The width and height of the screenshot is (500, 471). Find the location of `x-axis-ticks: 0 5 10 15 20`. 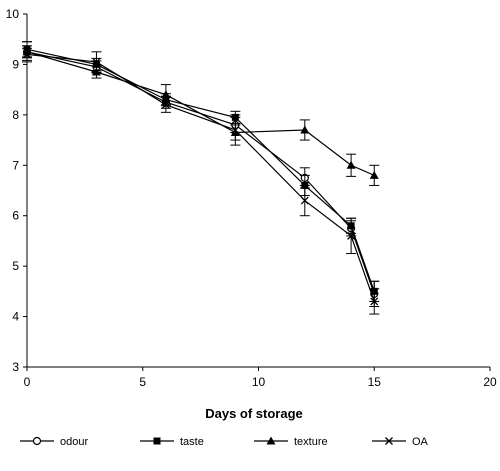

x-axis-ticks: 0 5 10 15 20 is located at coordinates (260, 378).